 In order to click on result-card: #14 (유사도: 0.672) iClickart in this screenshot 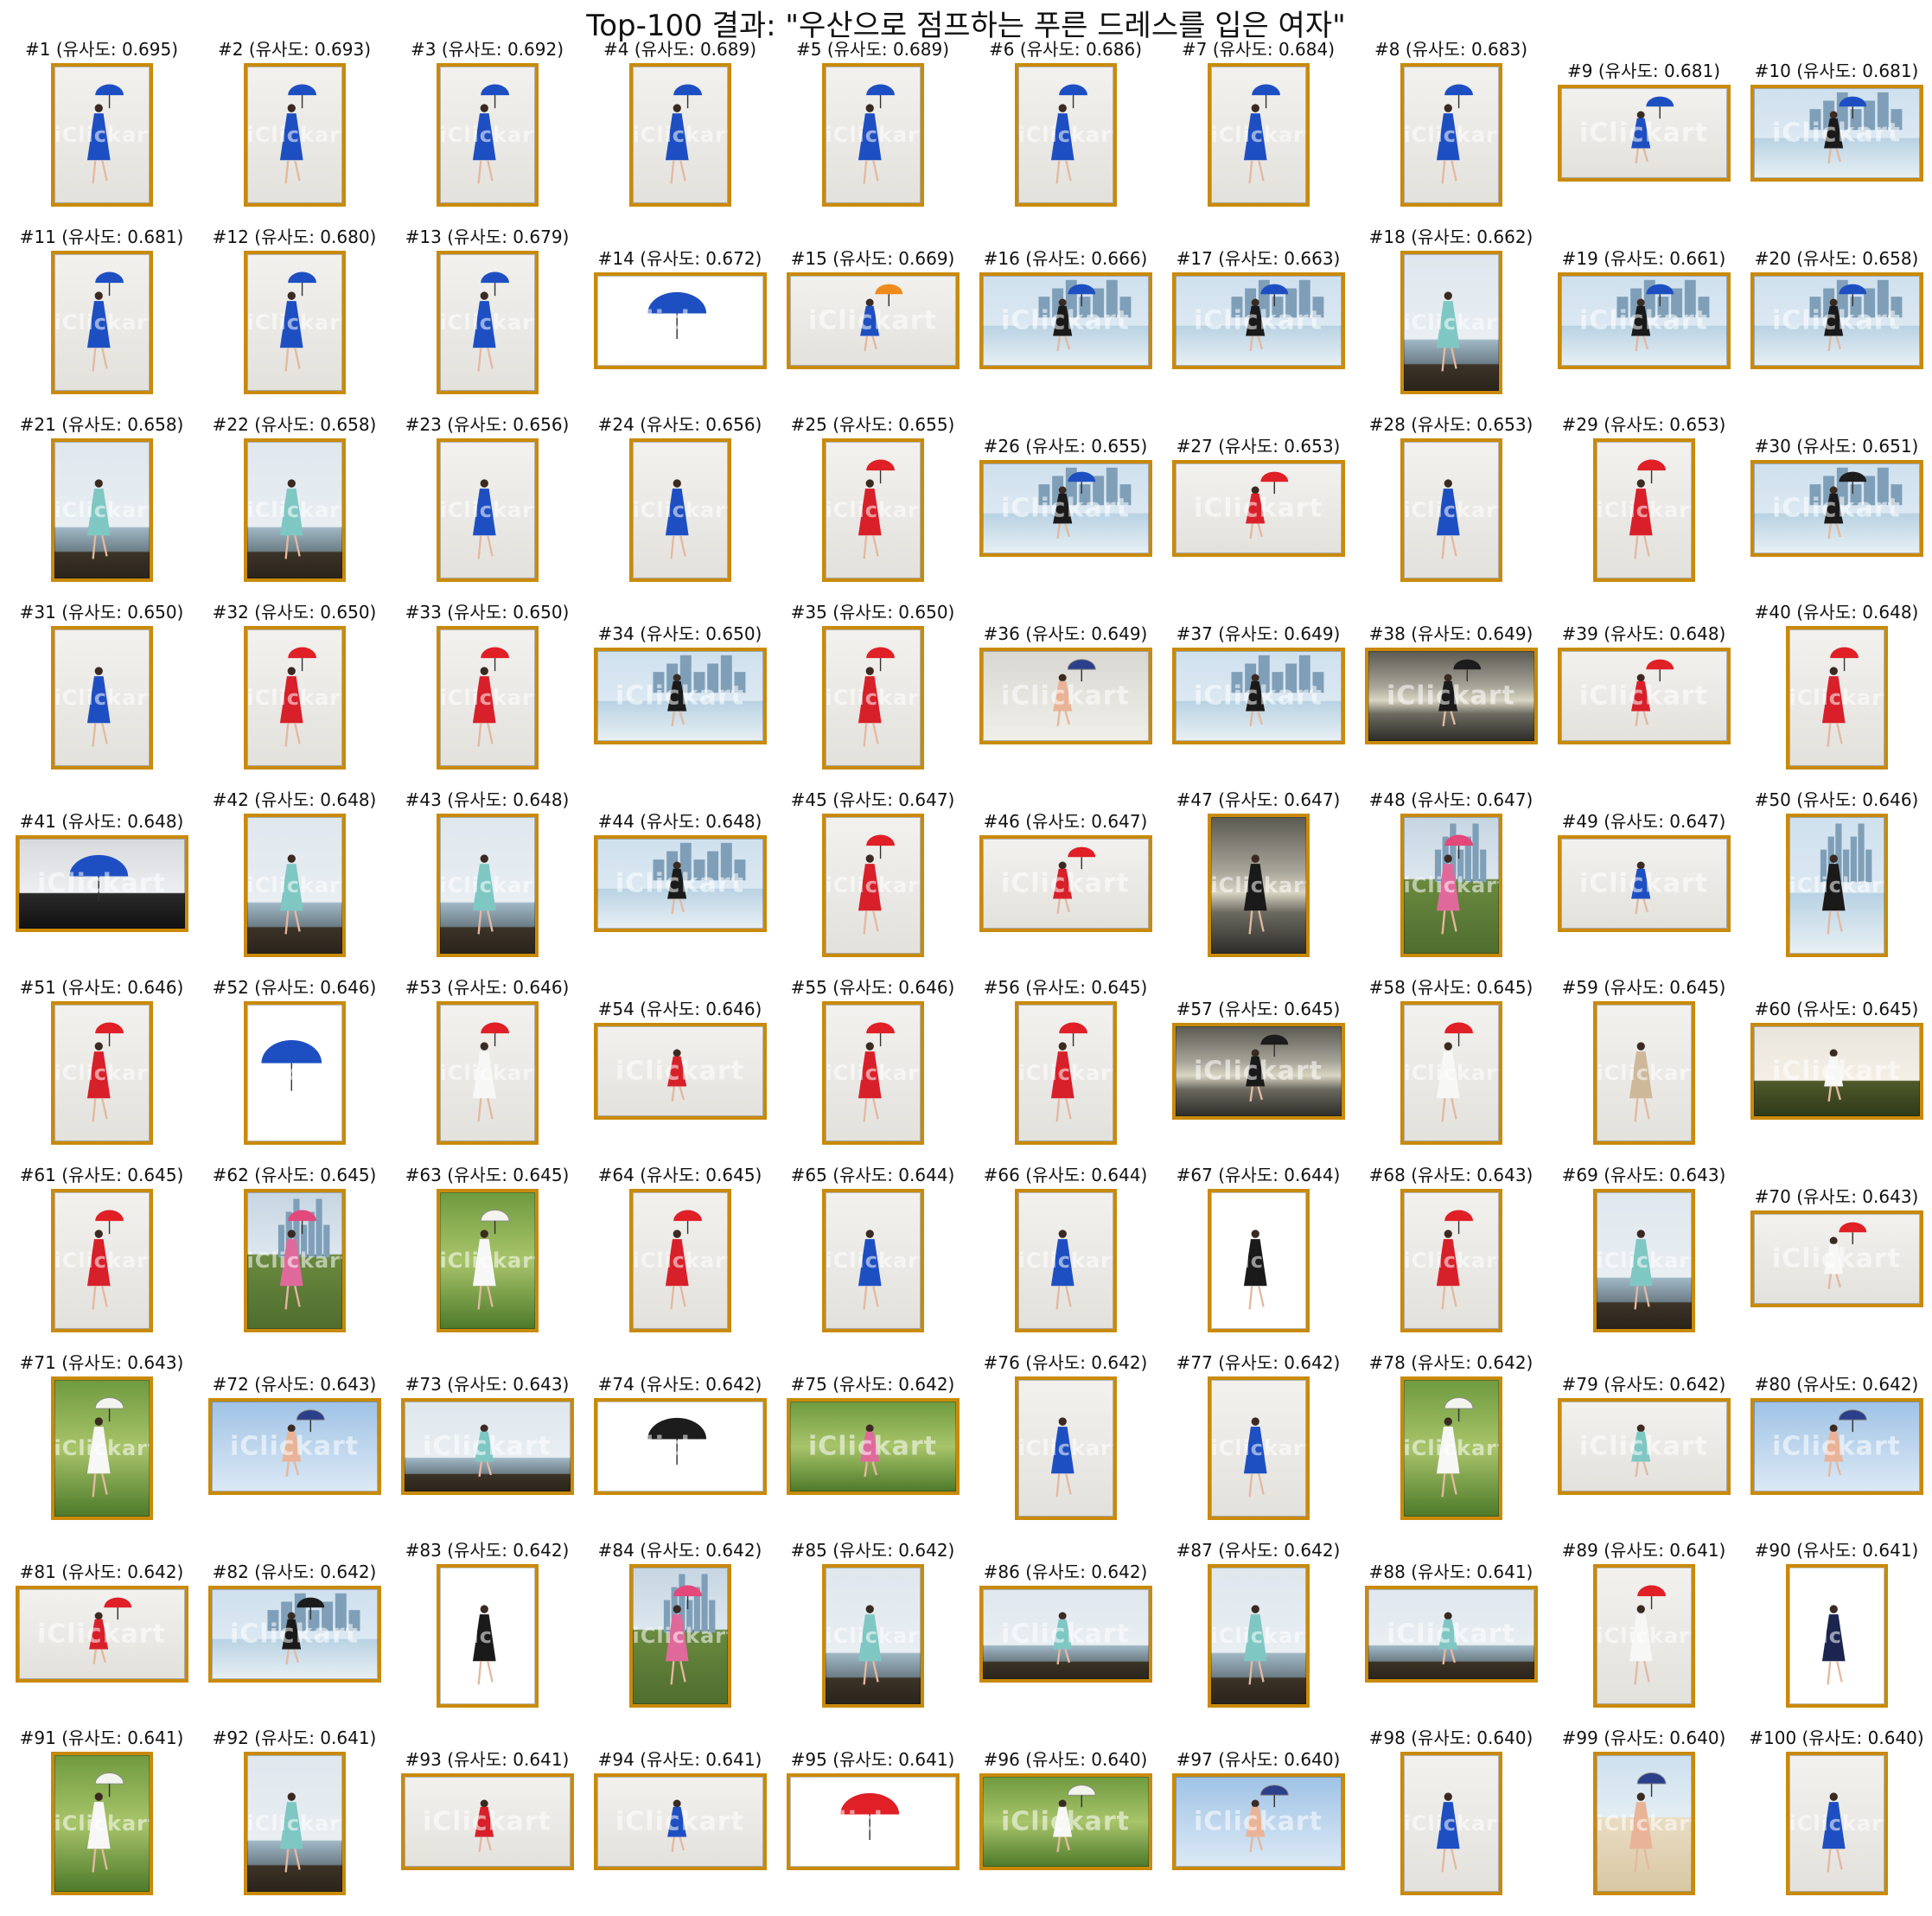, I will do `click(679, 321)`.